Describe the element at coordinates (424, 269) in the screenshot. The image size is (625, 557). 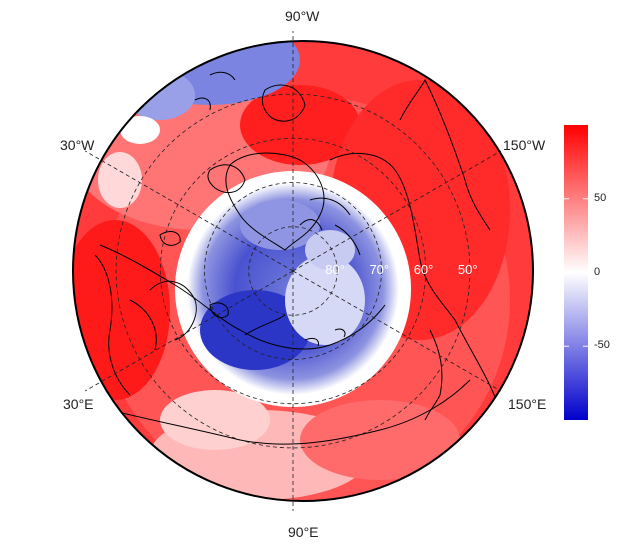
I see `lat-label-60: 60°` at that location.